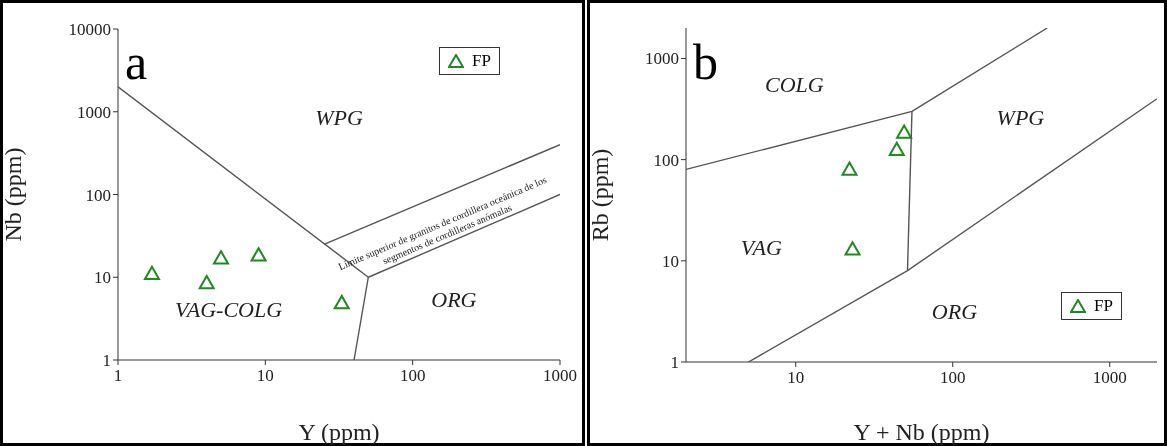 This screenshot has height=446, width=1167. What do you see at coordinates (761, 248) in the screenshot?
I see `annotation: VAG` at bounding box center [761, 248].